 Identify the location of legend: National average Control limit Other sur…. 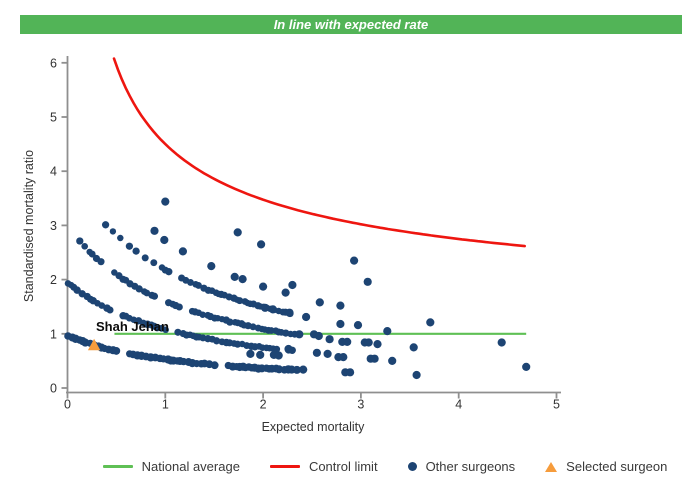
(385, 466).